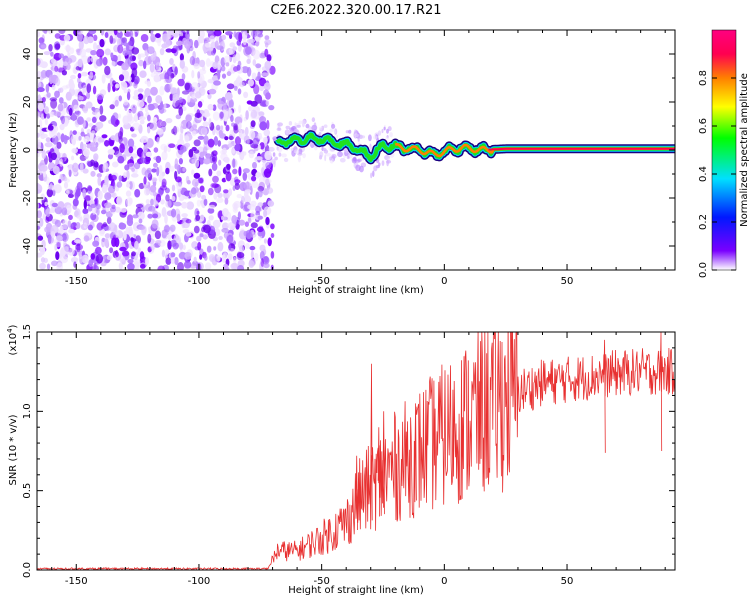  What do you see at coordinates (27, 491) in the screenshot?
I see `y-tick-label: 0.5` at bounding box center [27, 491].